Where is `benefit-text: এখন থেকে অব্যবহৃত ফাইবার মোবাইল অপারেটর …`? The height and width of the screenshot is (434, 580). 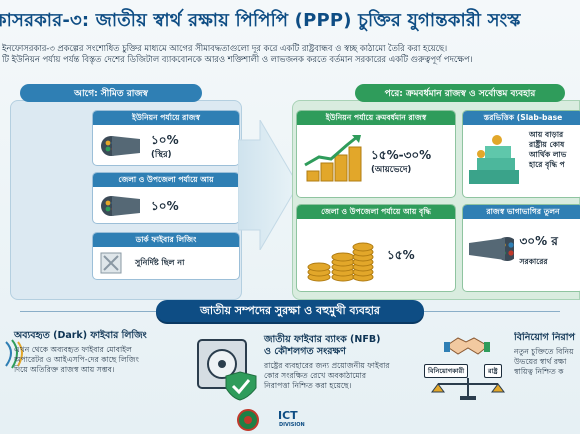 benefit-text: এখন থেকে অব্যবহৃত ফাইবার মোবাইল অপারেটর … is located at coordinates (96, 360).